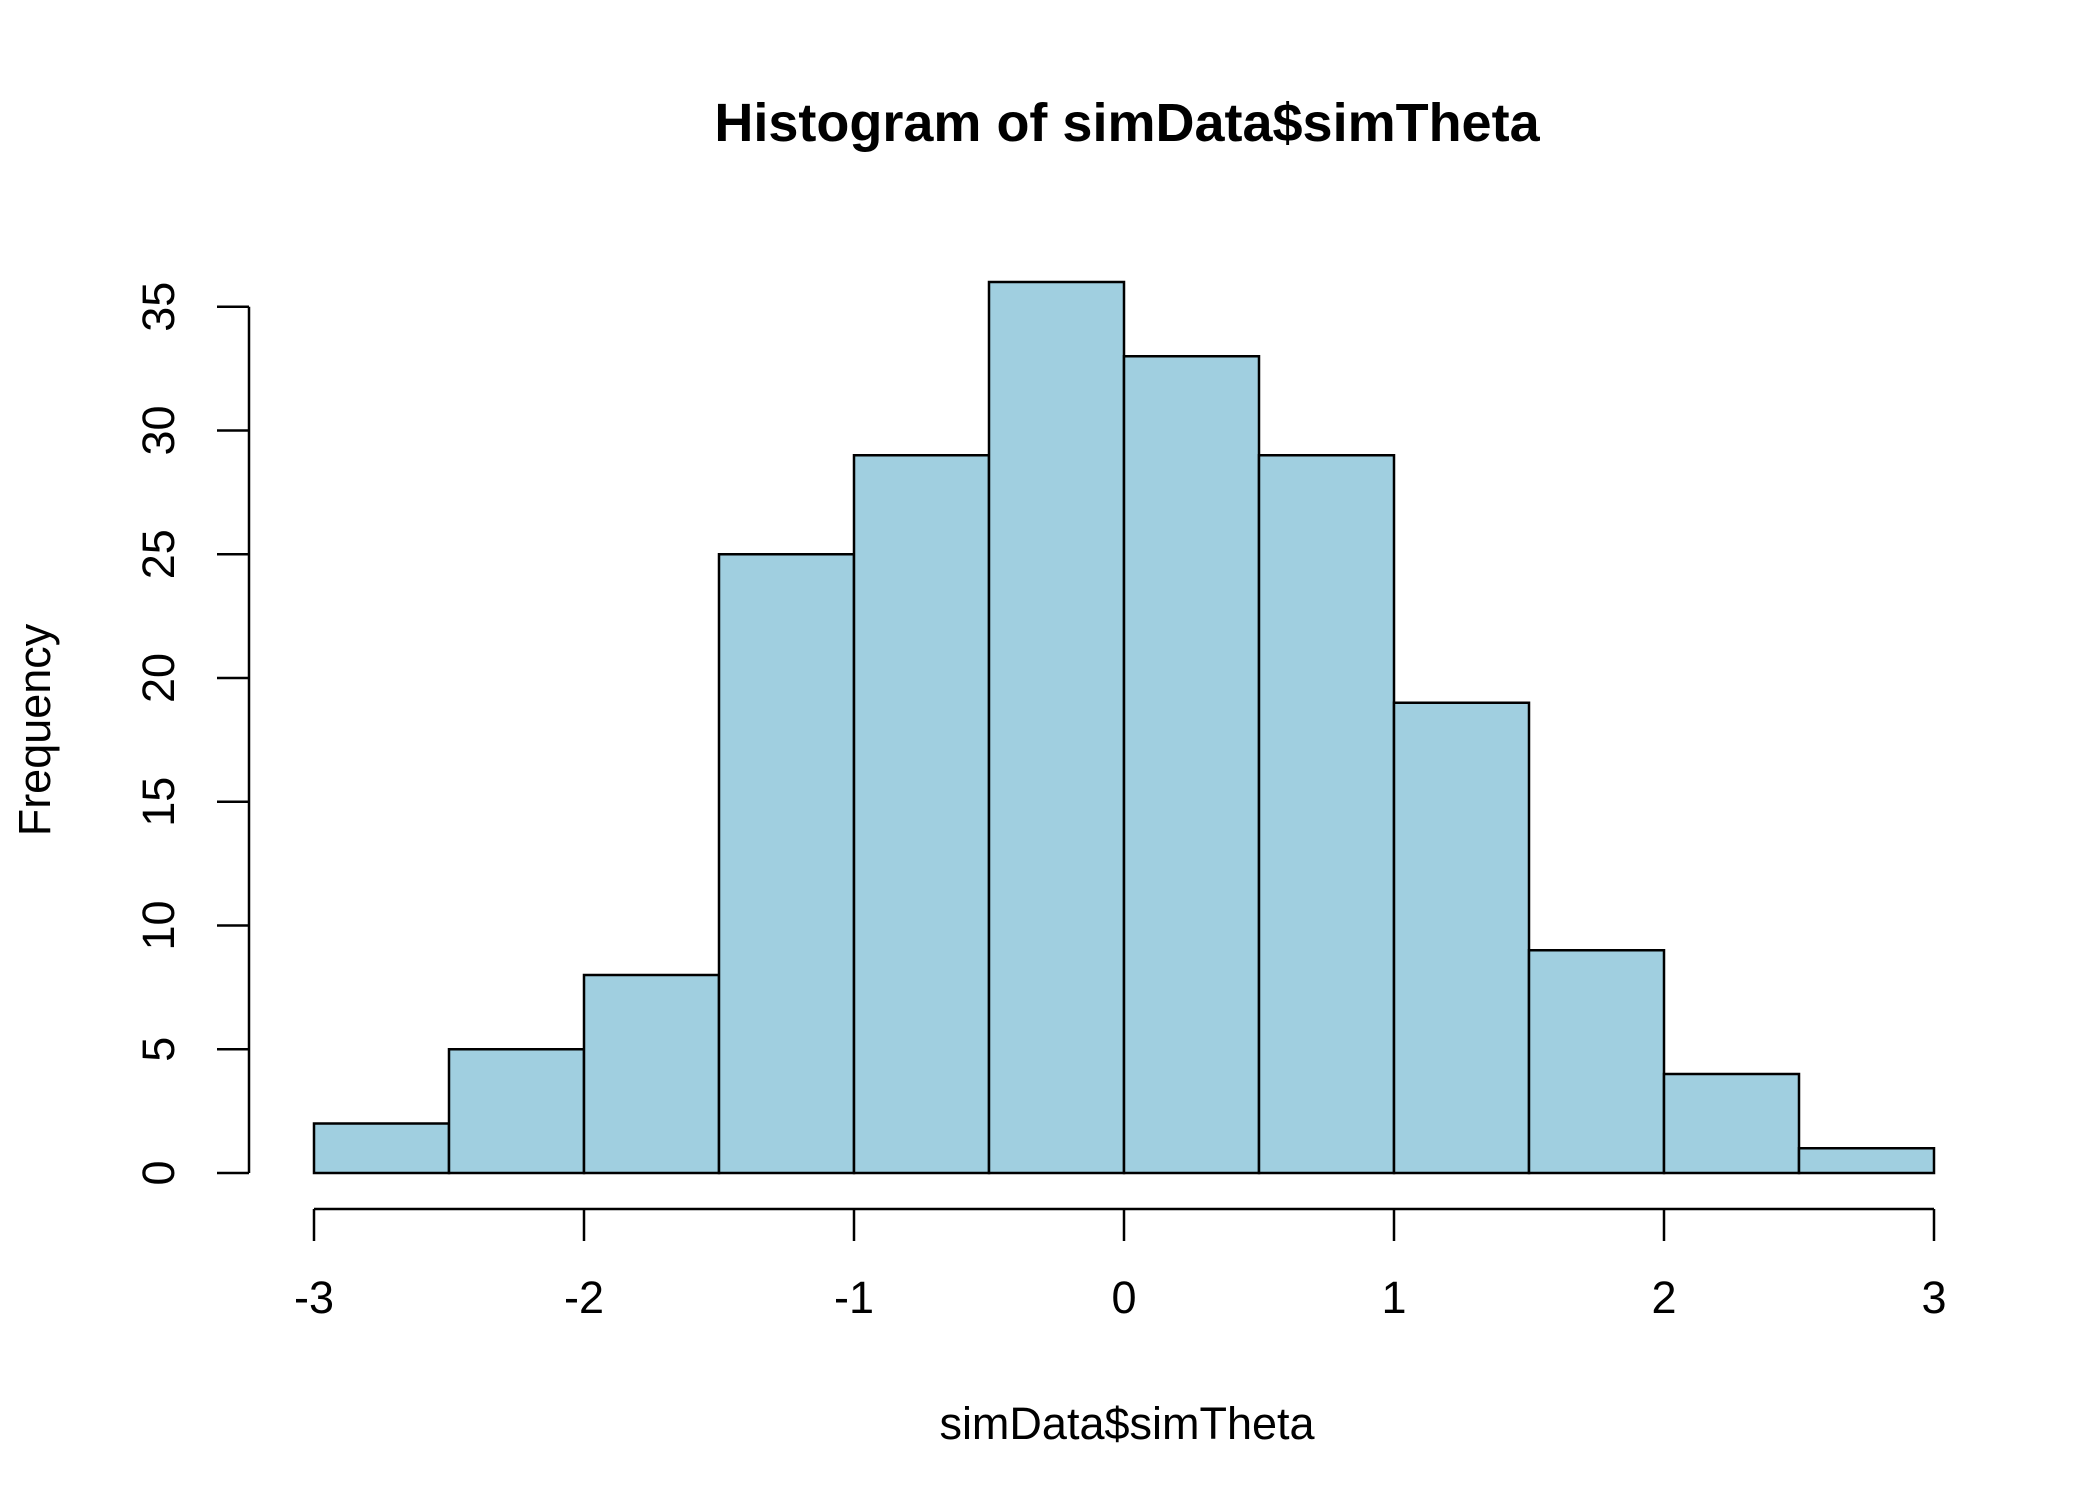 This screenshot has width=2100, height=1505. What do you see at coordinates (1393, 1297) in the screenshot?
I see `x-tick-label: 1` at bounding box center [1393, 1297].